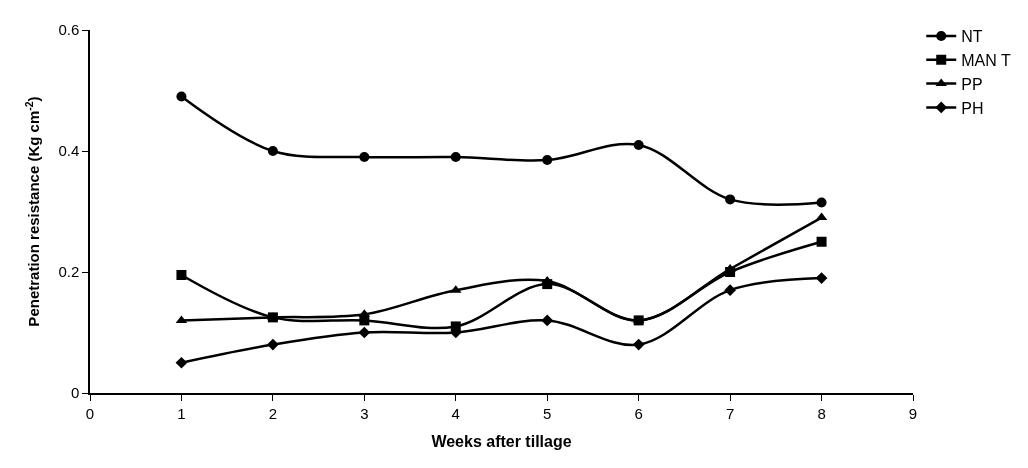  Describe the element at coordinates (69, 151) in the screenshot. I see `y-tick-label: 0.4` at that location.